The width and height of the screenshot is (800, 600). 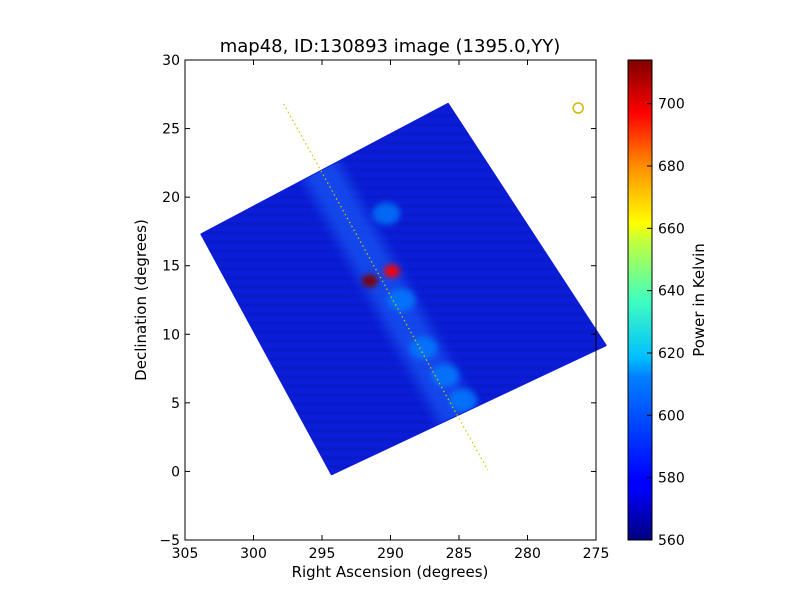 I want to click on colorbar-tick-label: 580, so click(x=671, y=479).